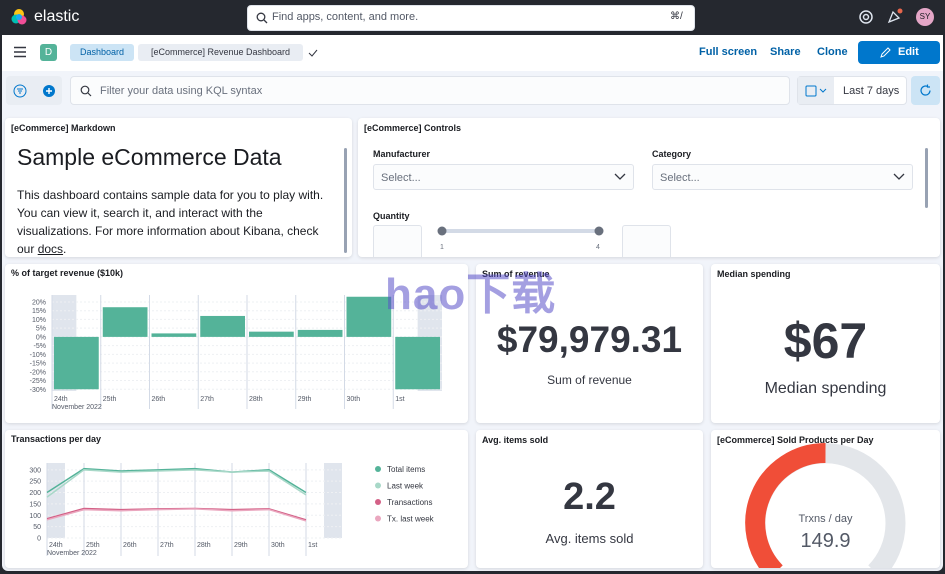 The width and height of the screenshot is (945, 574). What do you see at coordinates (589, 340) in the screenshot?
I see `metric-value: $79,979.31` at bounding box center [589, 340].